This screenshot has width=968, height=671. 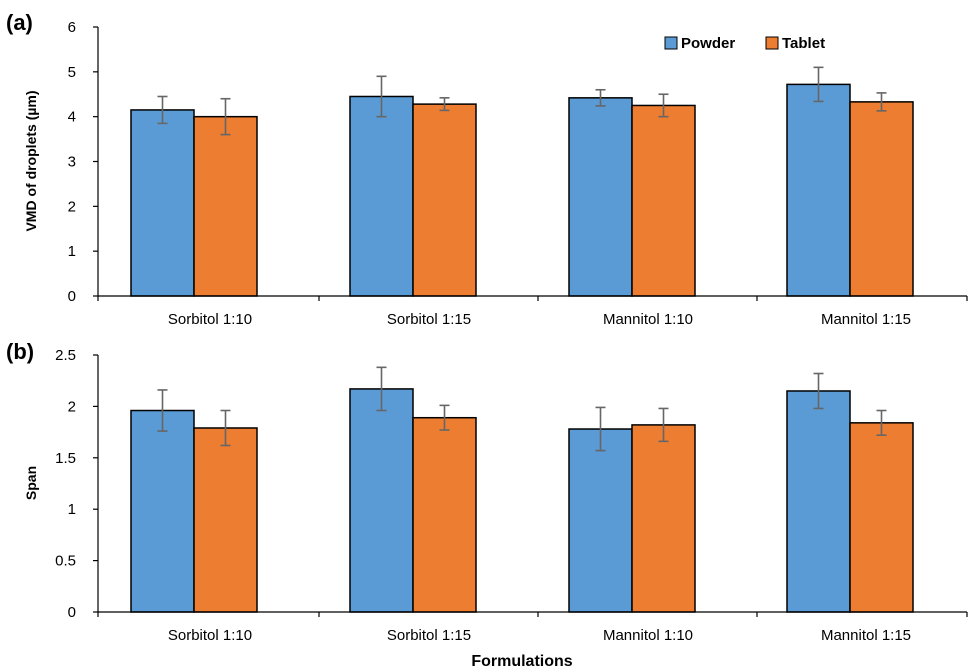 I want to click on y-tick-label-a-4: 4, so click(x=72, y=117).